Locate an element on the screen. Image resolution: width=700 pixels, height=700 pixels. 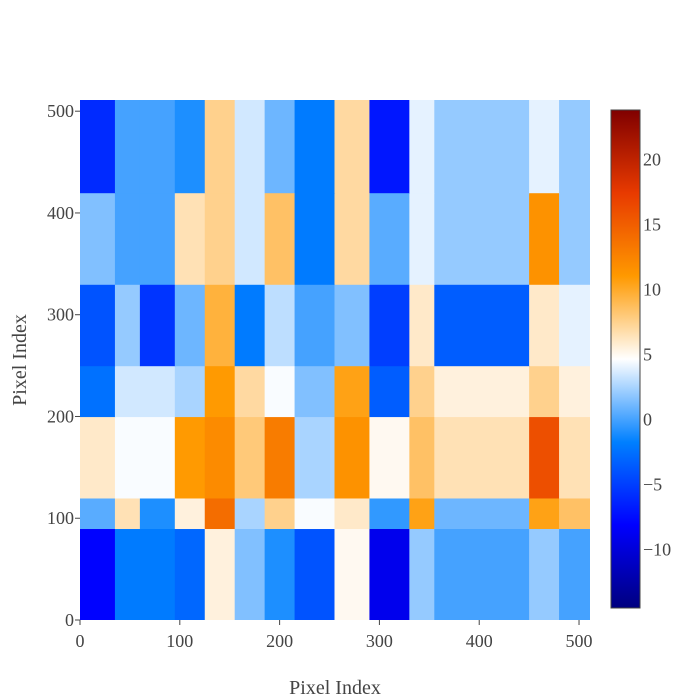
y-tick-label: 300 is located at coordinates (60, 315).